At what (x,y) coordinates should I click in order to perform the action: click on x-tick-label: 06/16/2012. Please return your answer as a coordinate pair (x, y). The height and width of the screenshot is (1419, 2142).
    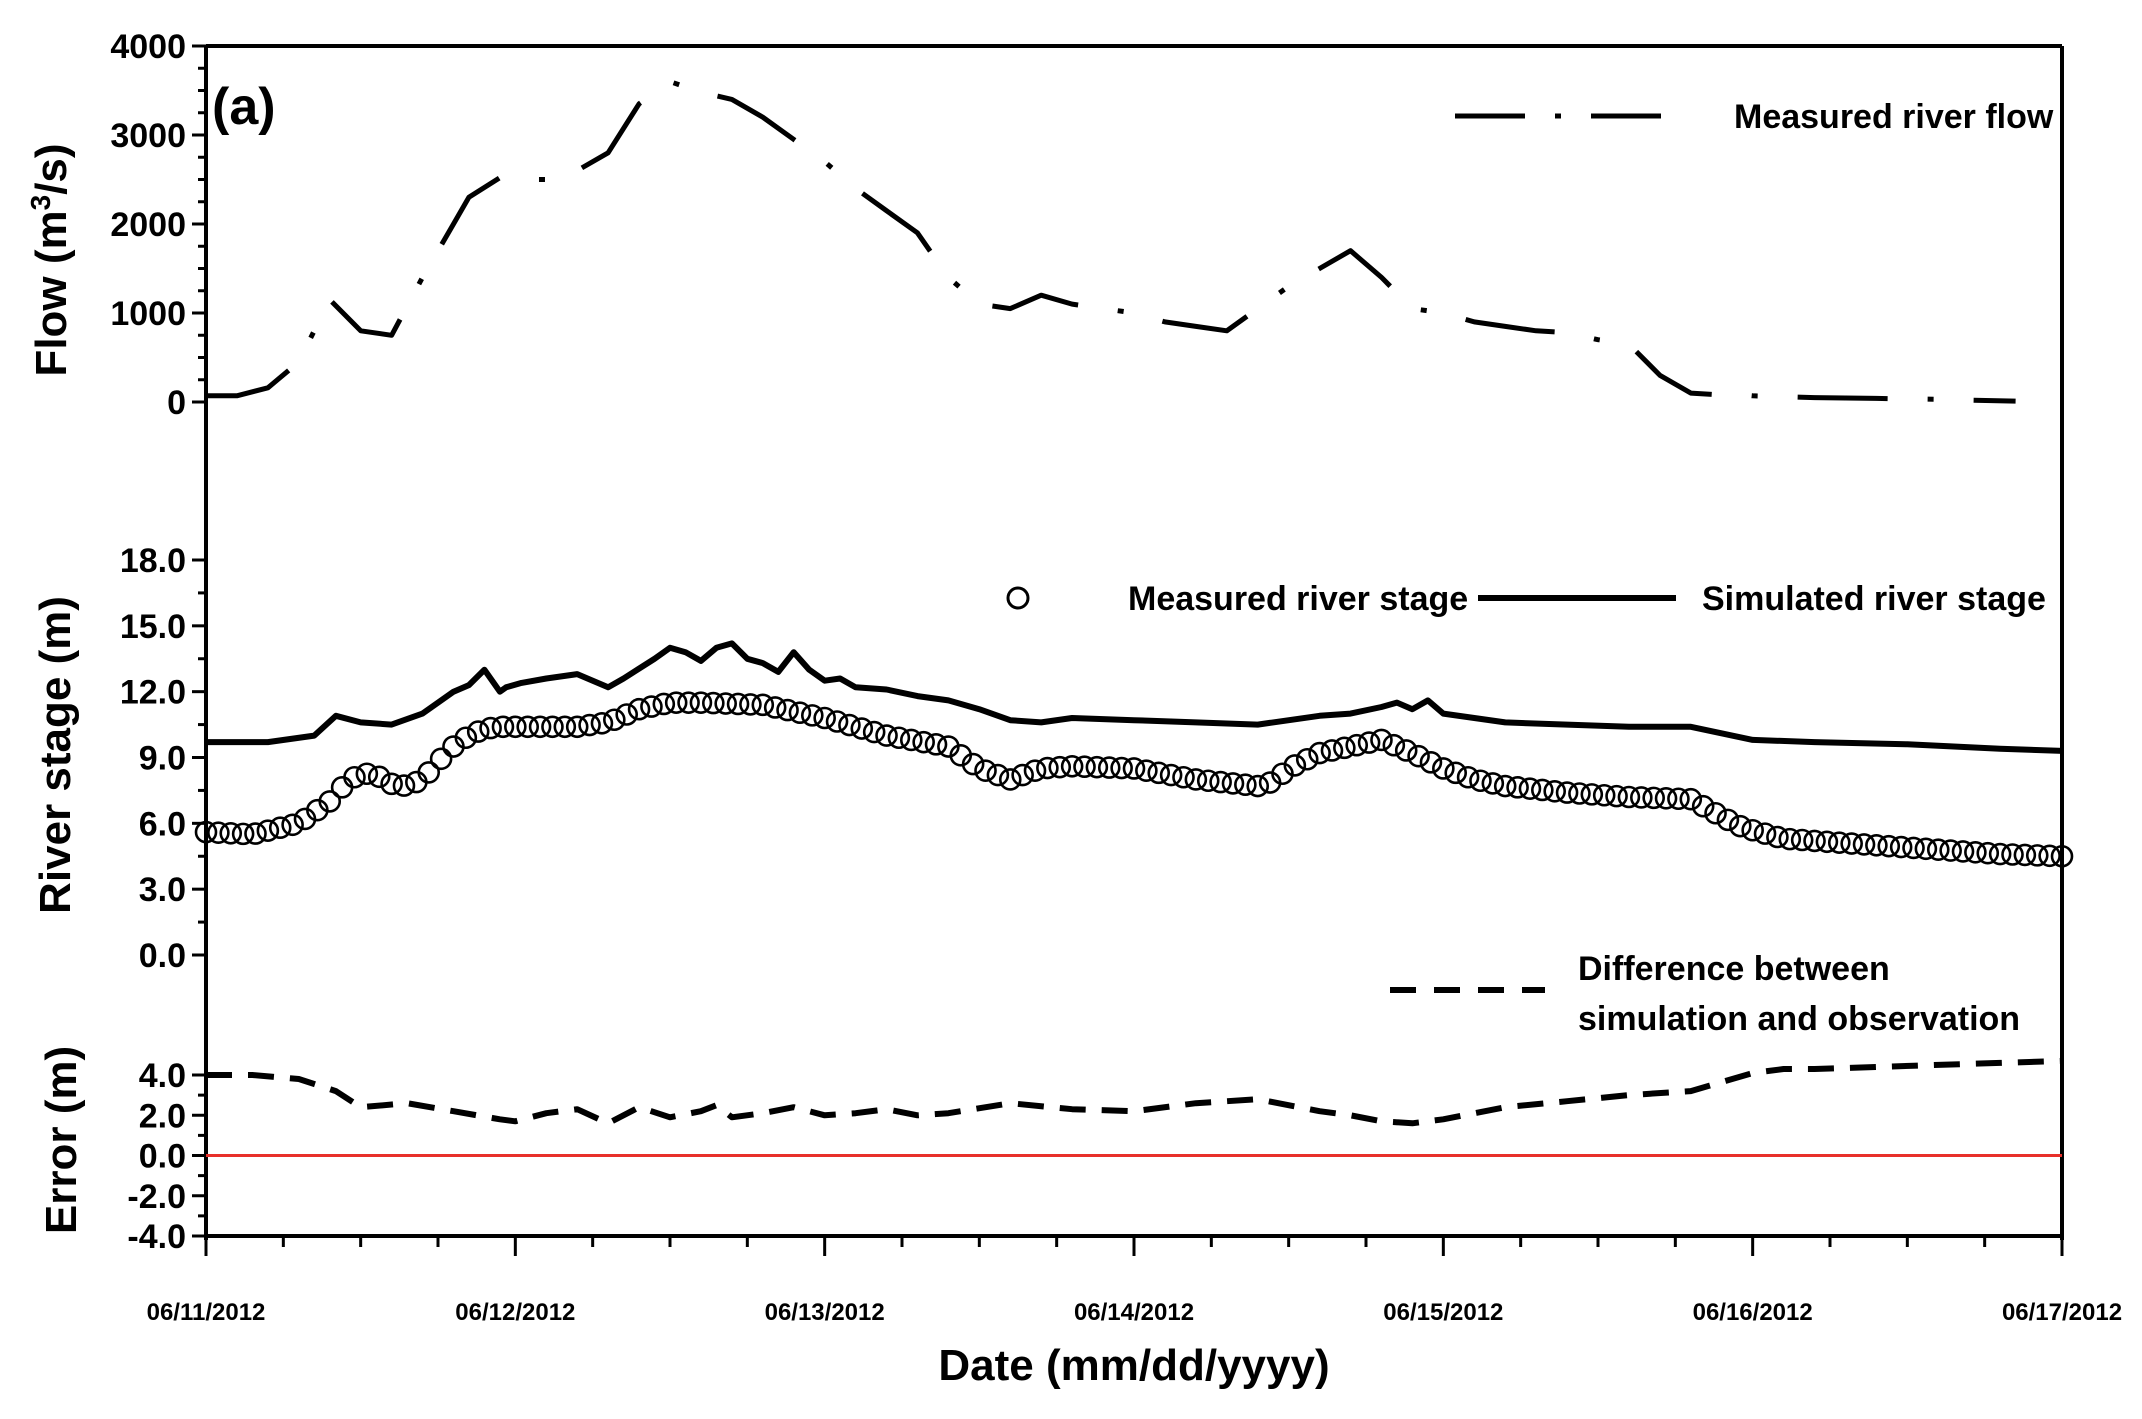
    Looking at the image, I should click on (1753, 1312).